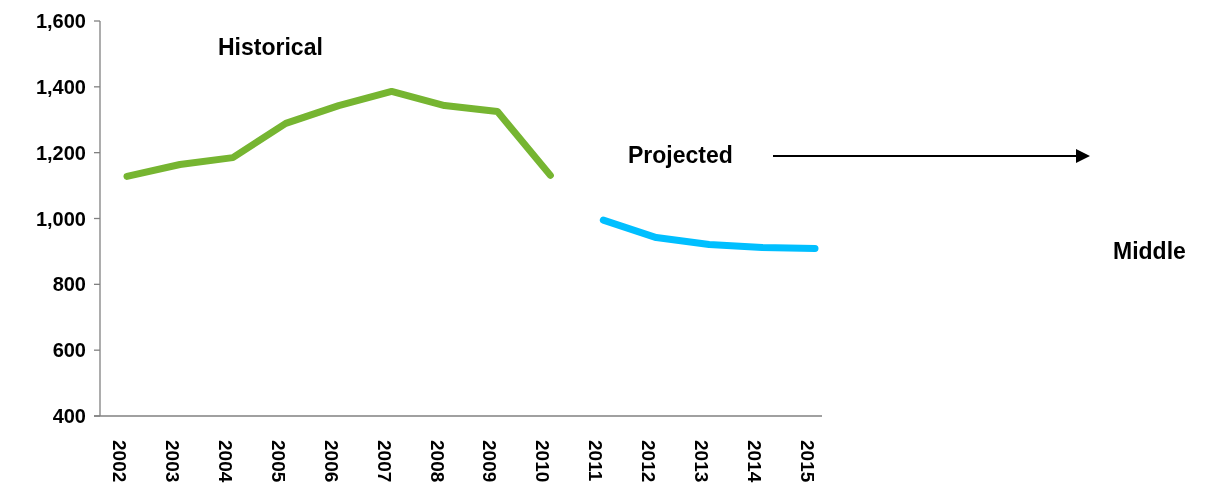 This screenshot has width=1212, height=496. What do you see at coordinates (278, 461) in the screenshot?
I see `x-tick-label: 2005` at bounding box center [278, 461].